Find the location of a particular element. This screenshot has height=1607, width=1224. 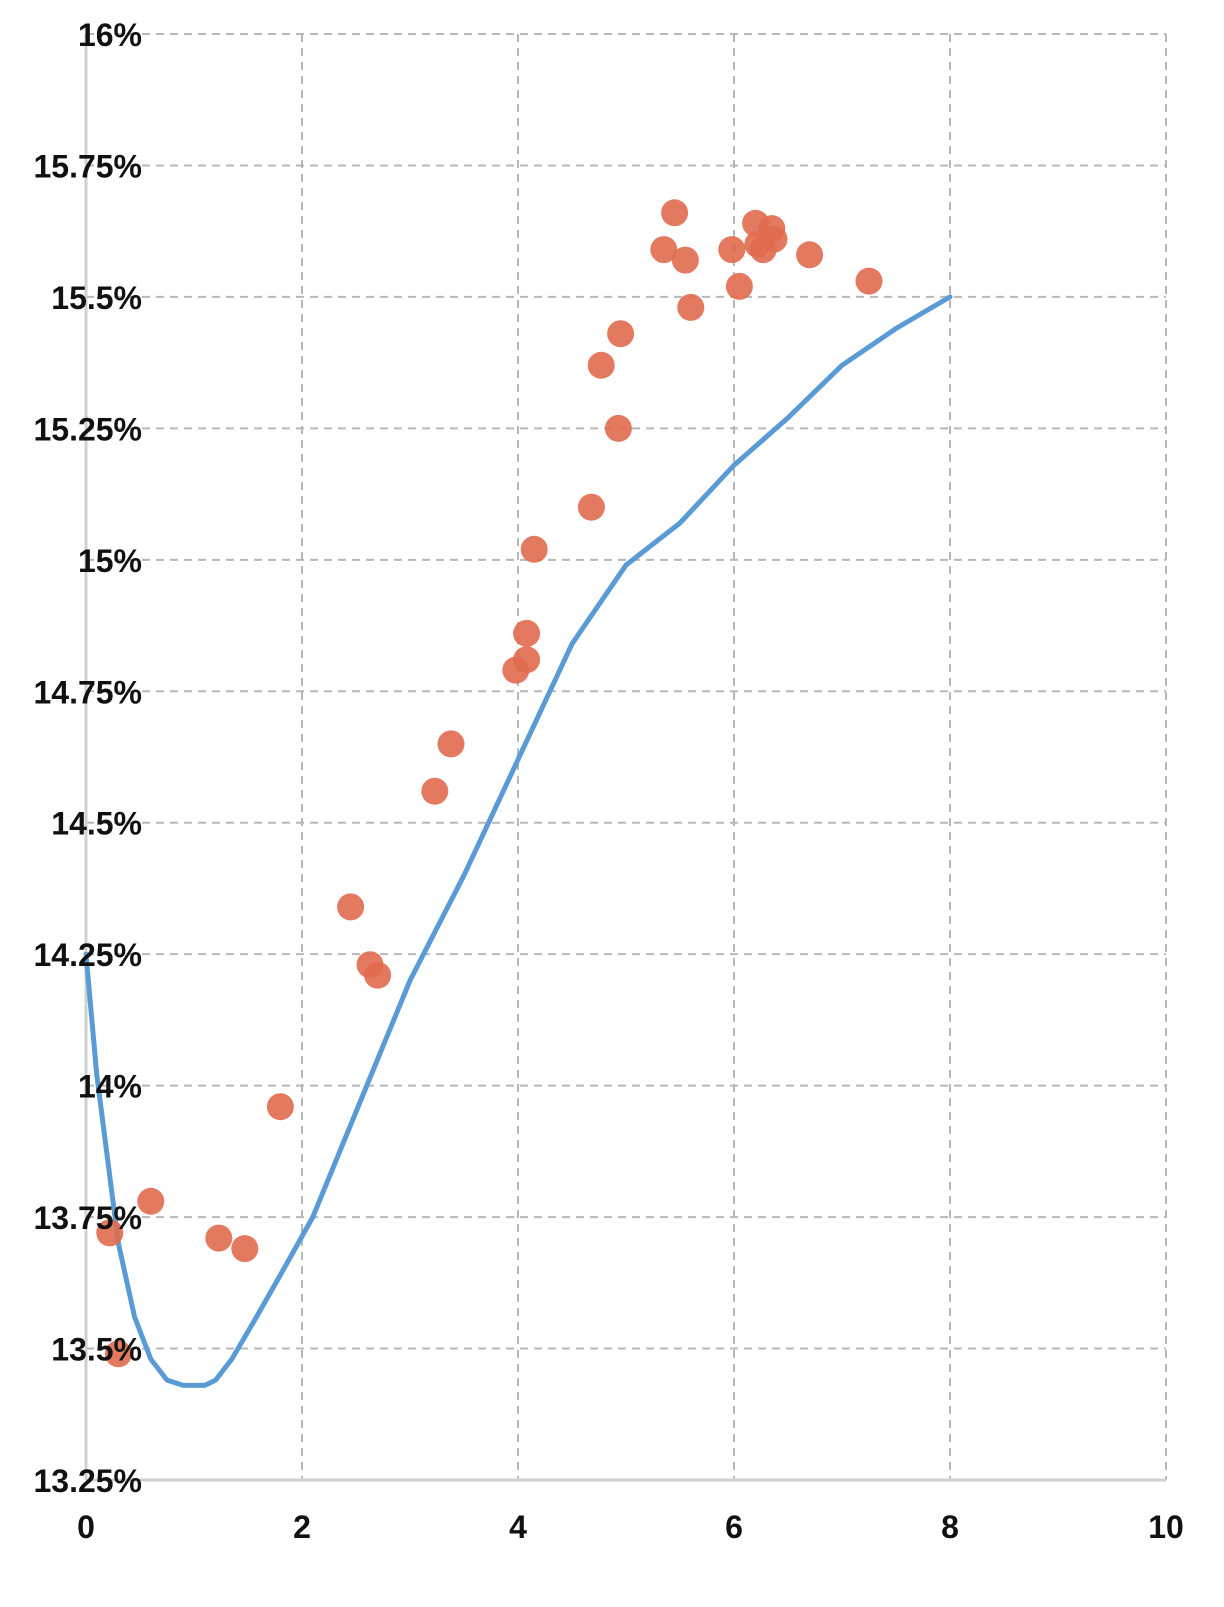

x-tick-label: 6 is located at coordinates (734, 1527).